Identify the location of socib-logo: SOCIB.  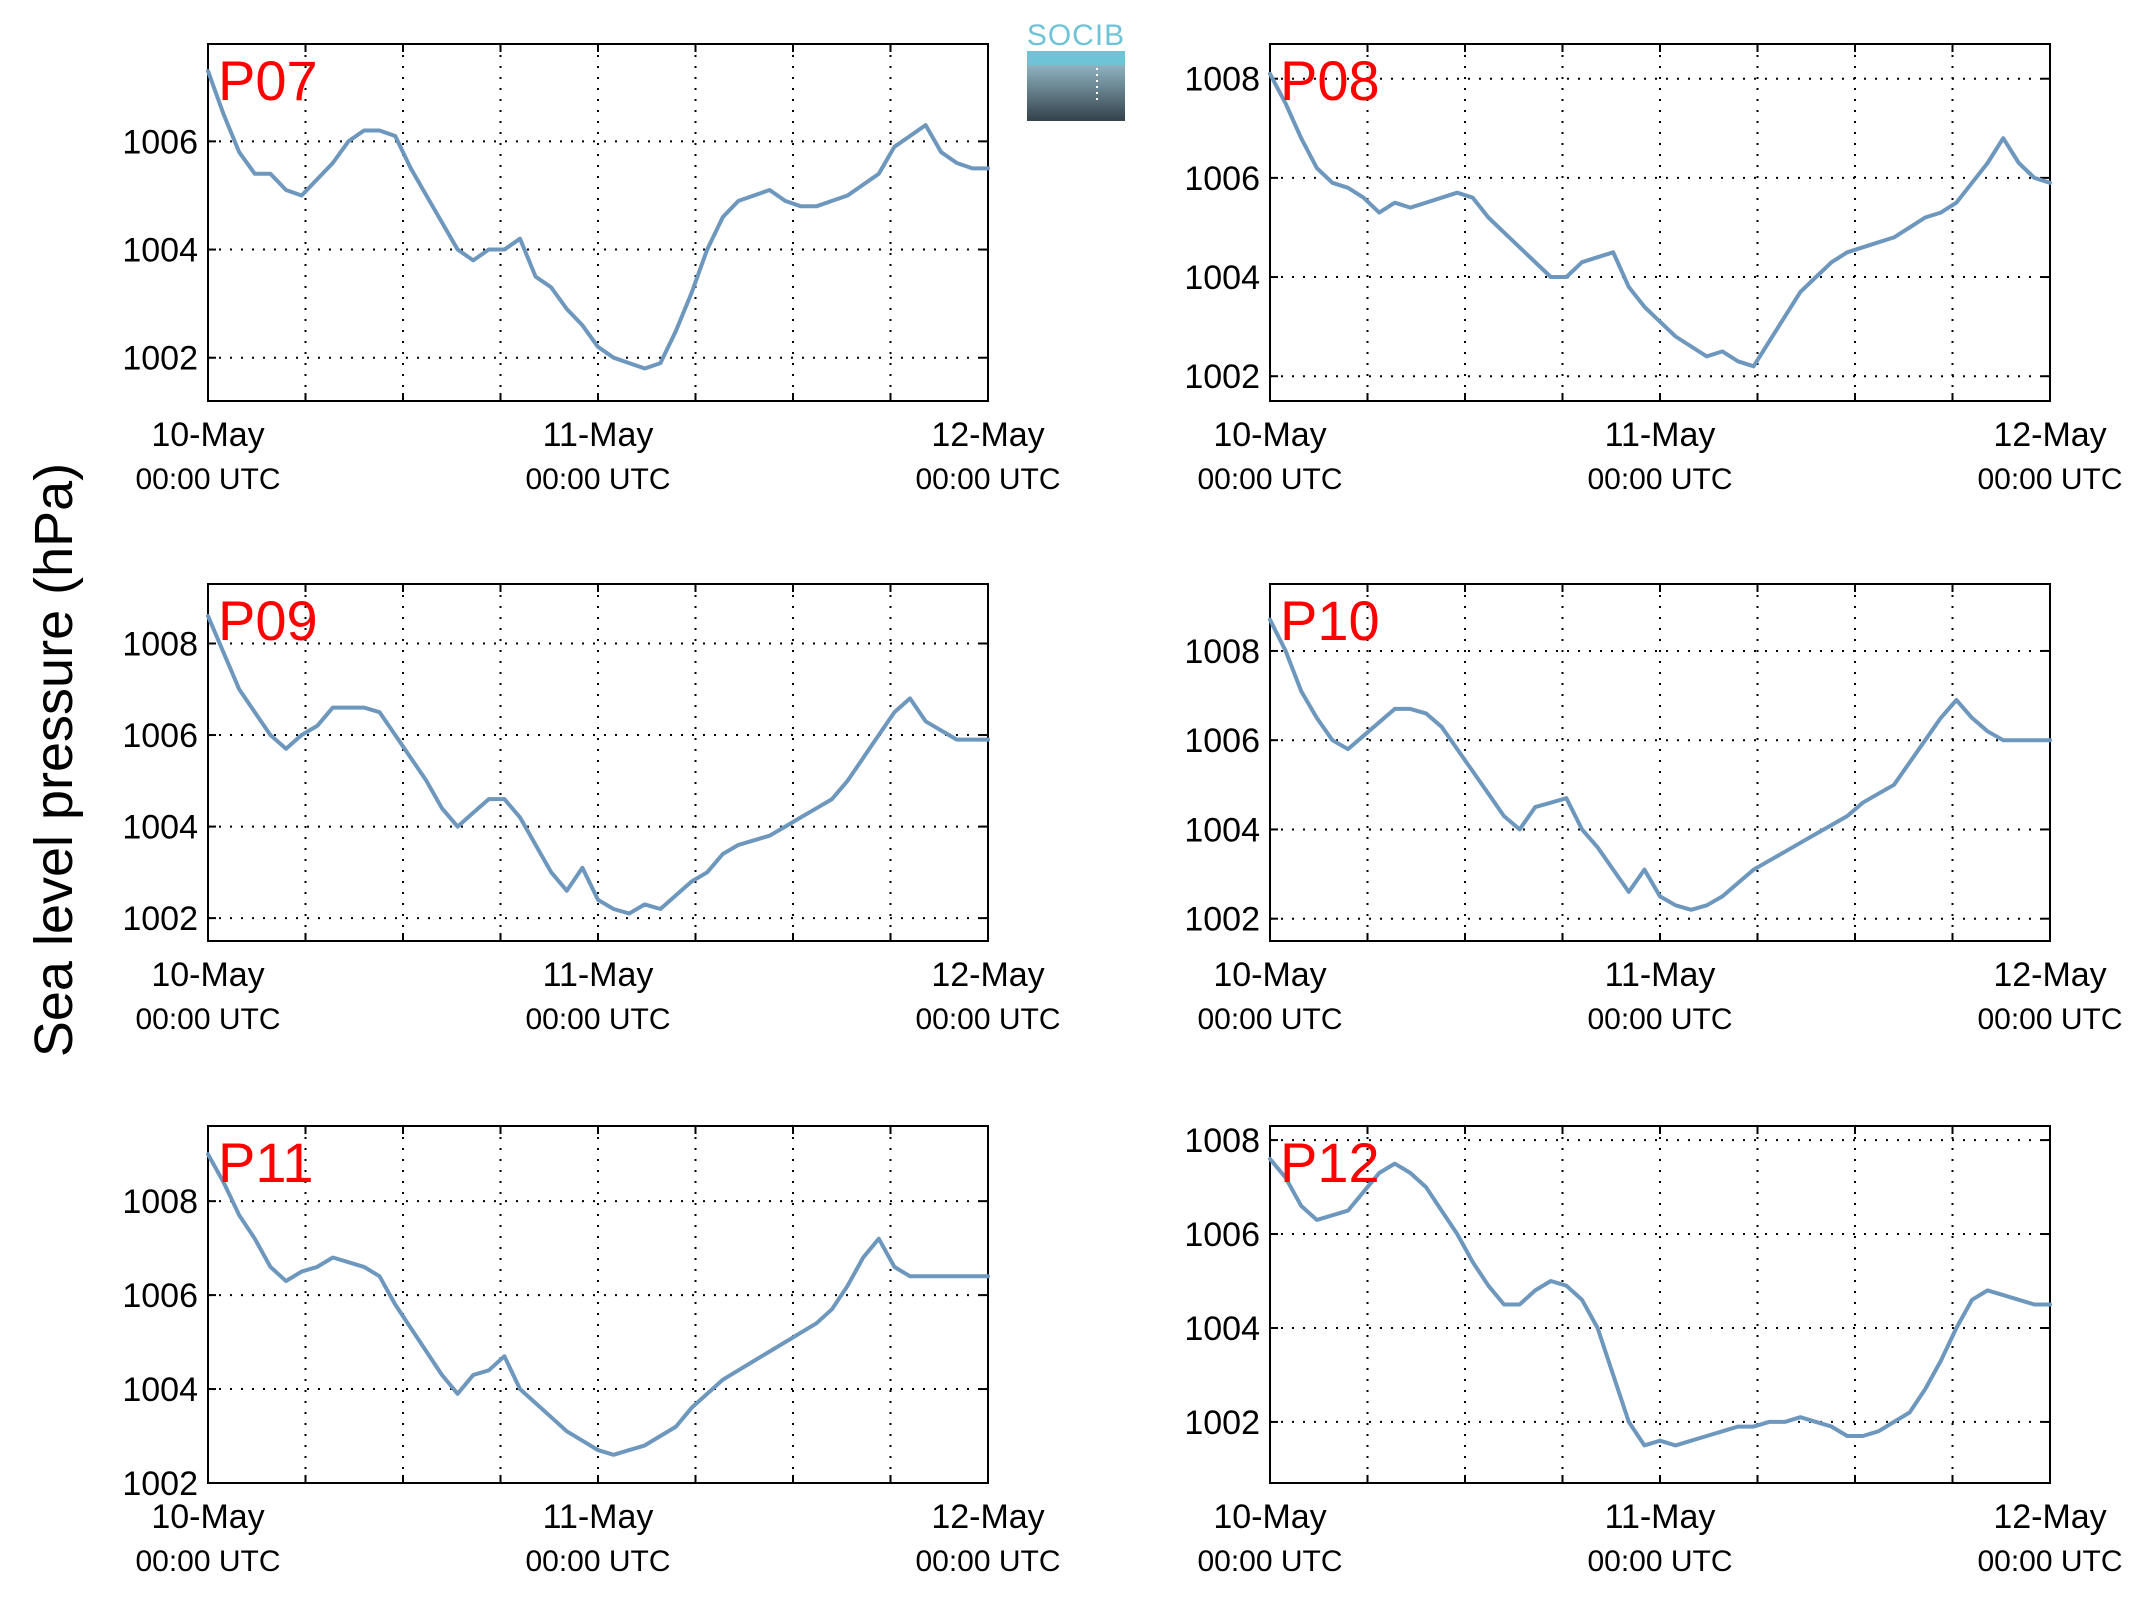
(1076, 70).